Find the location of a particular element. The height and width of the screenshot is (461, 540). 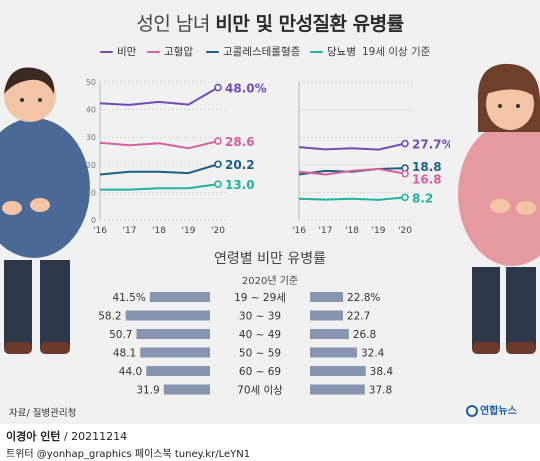

series-end-label: 28.6 is located at coordinates (240, 142).